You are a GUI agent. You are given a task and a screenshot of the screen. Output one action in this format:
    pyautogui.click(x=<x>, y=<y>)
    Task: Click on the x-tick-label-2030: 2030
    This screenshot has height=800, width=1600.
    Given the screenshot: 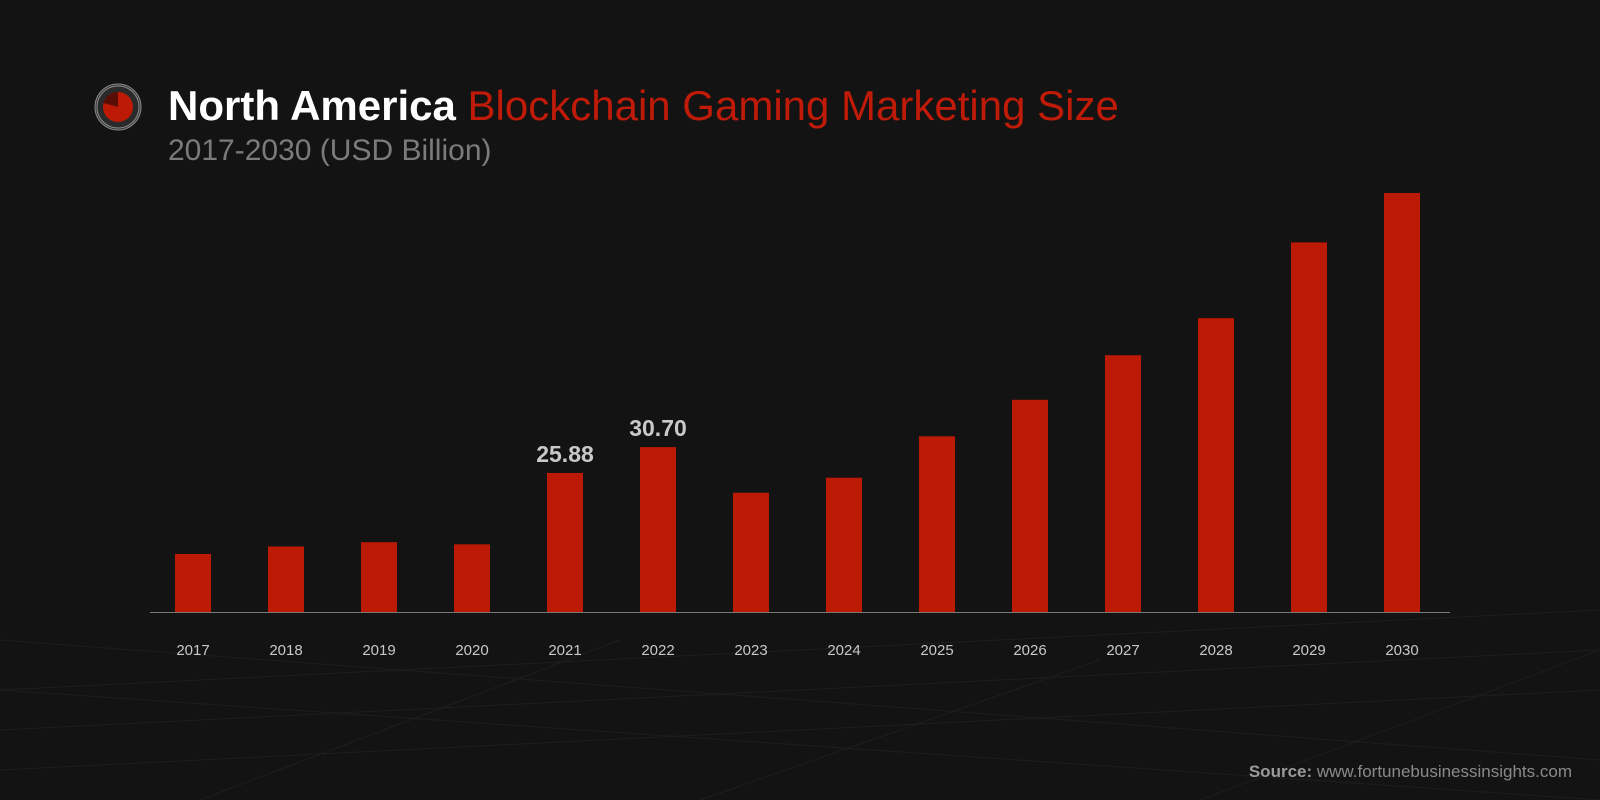 What is the action you would take?
    pyautogui.click(x=1401, y=650)
    